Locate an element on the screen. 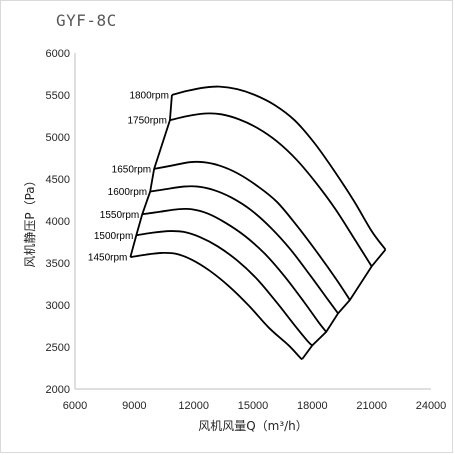 Image resolution: width=455 pixels, height=455 pixels. series-label-1800rpm: 1800rpm is located at coordinates (148, 96).